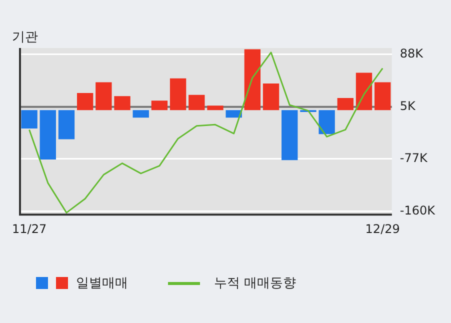 Image resolution: width=451 pixels, height=323 pixels. I want to click on chart-title: 기관, so click(25, 37).